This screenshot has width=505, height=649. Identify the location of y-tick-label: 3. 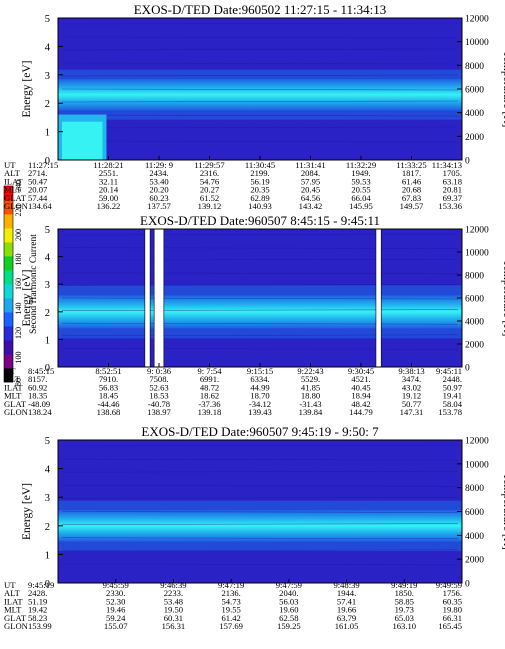
(47, 498).